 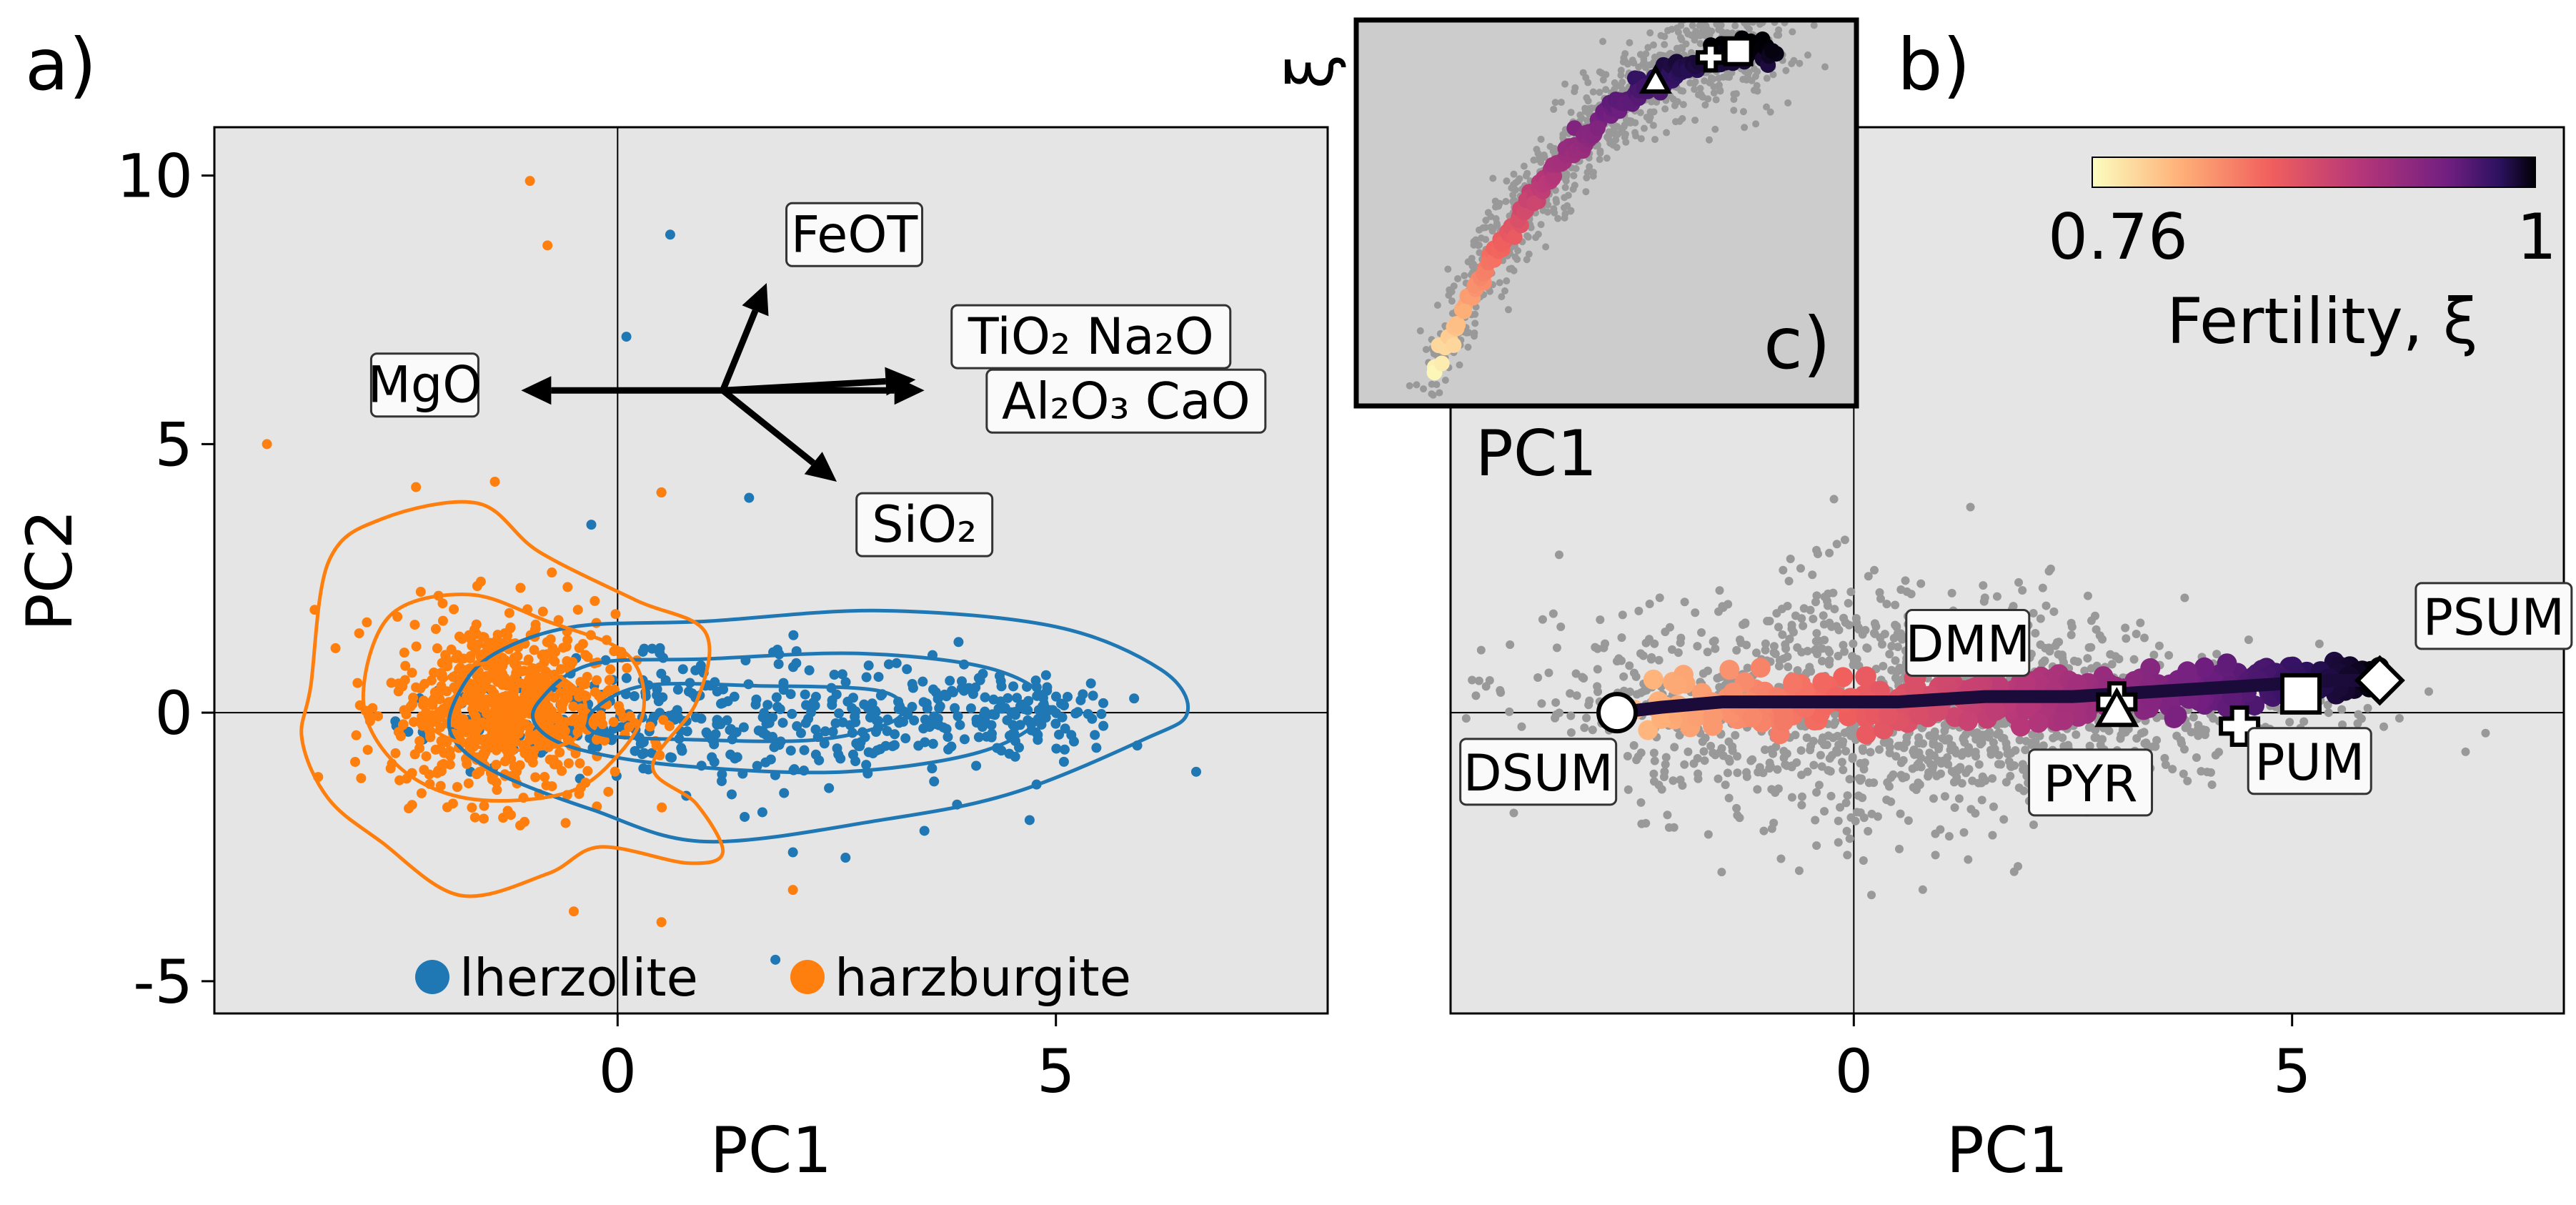 What do you see at coordinates (163, 982) in the screenshot?
I see `y-tick-label: -5` at bounding box center [163, 982].